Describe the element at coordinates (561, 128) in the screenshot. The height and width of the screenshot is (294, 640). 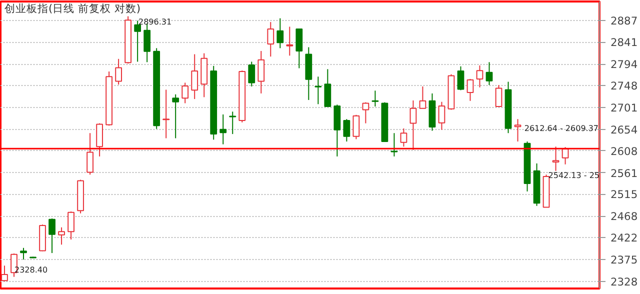
I see `annotation: 2612.64 - 2609.37` at that location.